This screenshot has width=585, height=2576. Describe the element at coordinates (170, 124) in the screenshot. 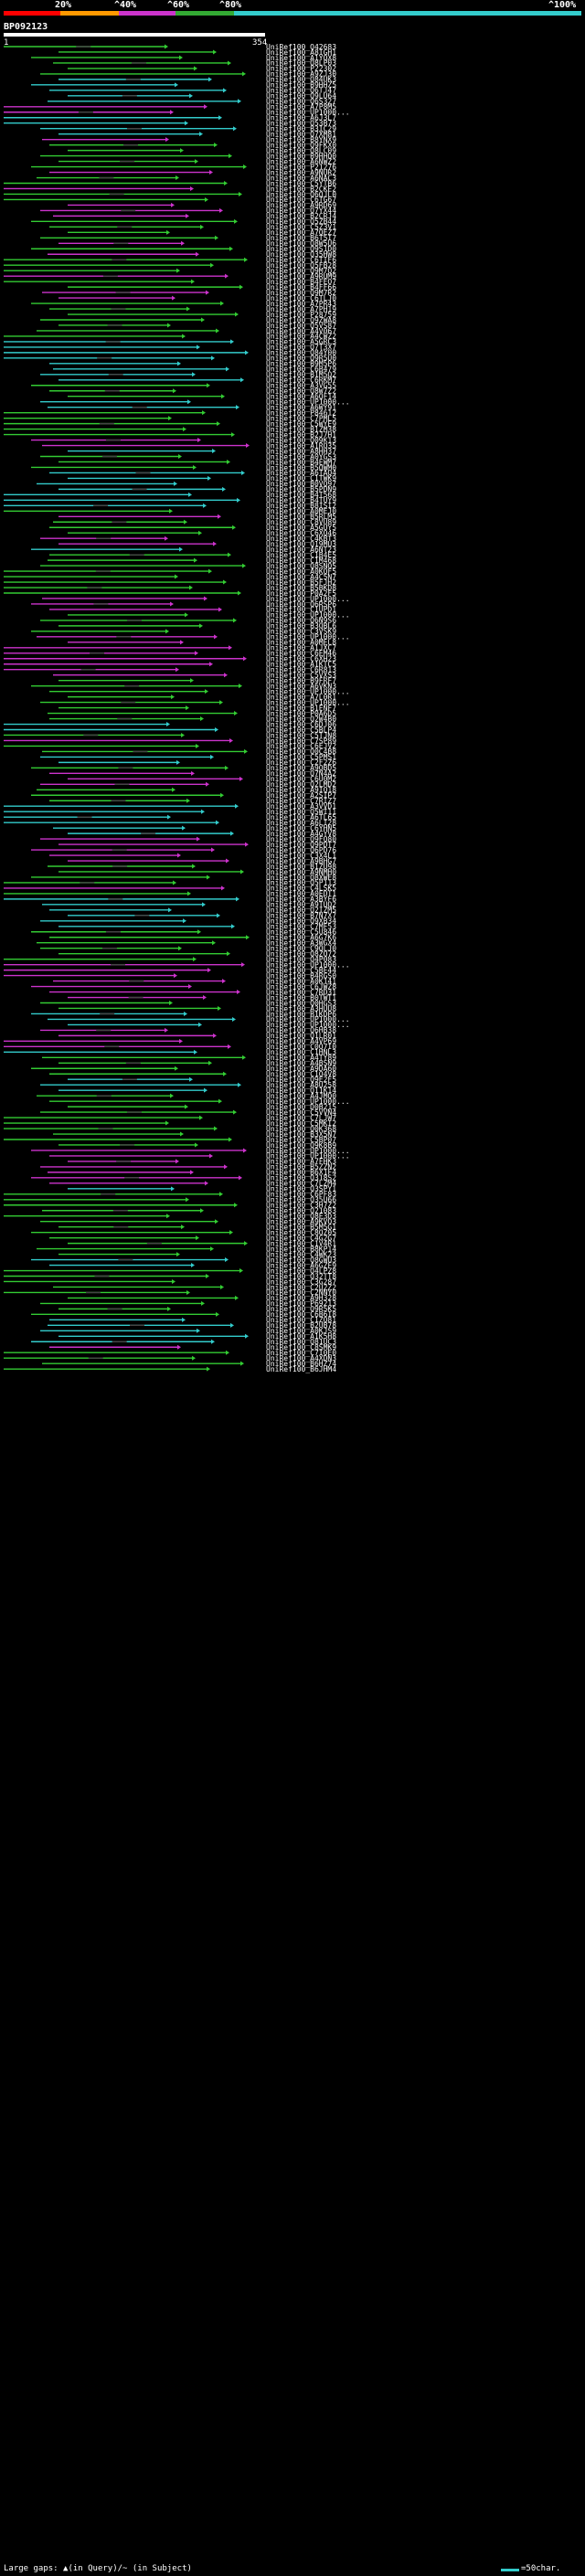

I see `hit-row: UniRef100_Q53B73` at that location.